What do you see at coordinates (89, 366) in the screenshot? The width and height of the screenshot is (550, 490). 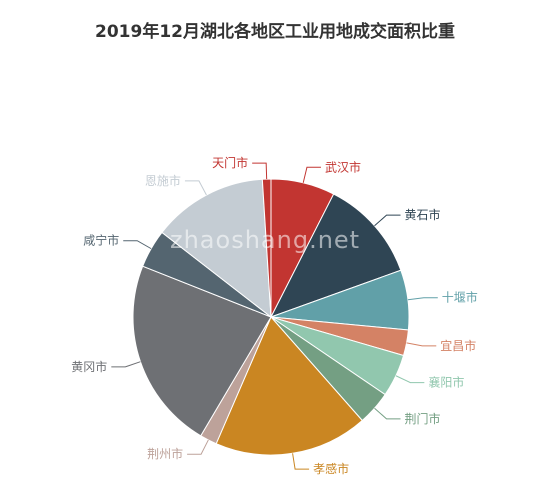 I see `pie-label-9: 黄冈市` at bounding box center [89, 366].